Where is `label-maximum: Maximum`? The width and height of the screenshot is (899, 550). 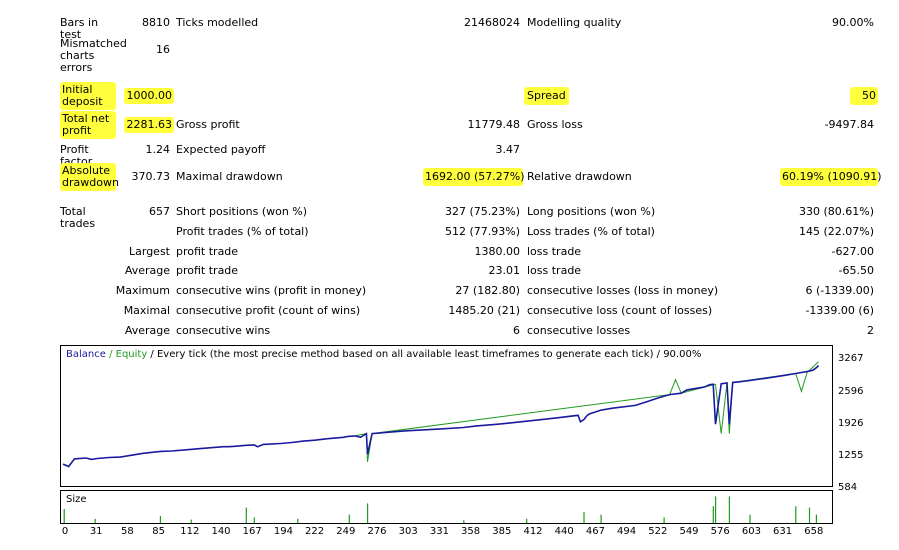 label-maximum: Maximum is located at coordinates (142, 290).